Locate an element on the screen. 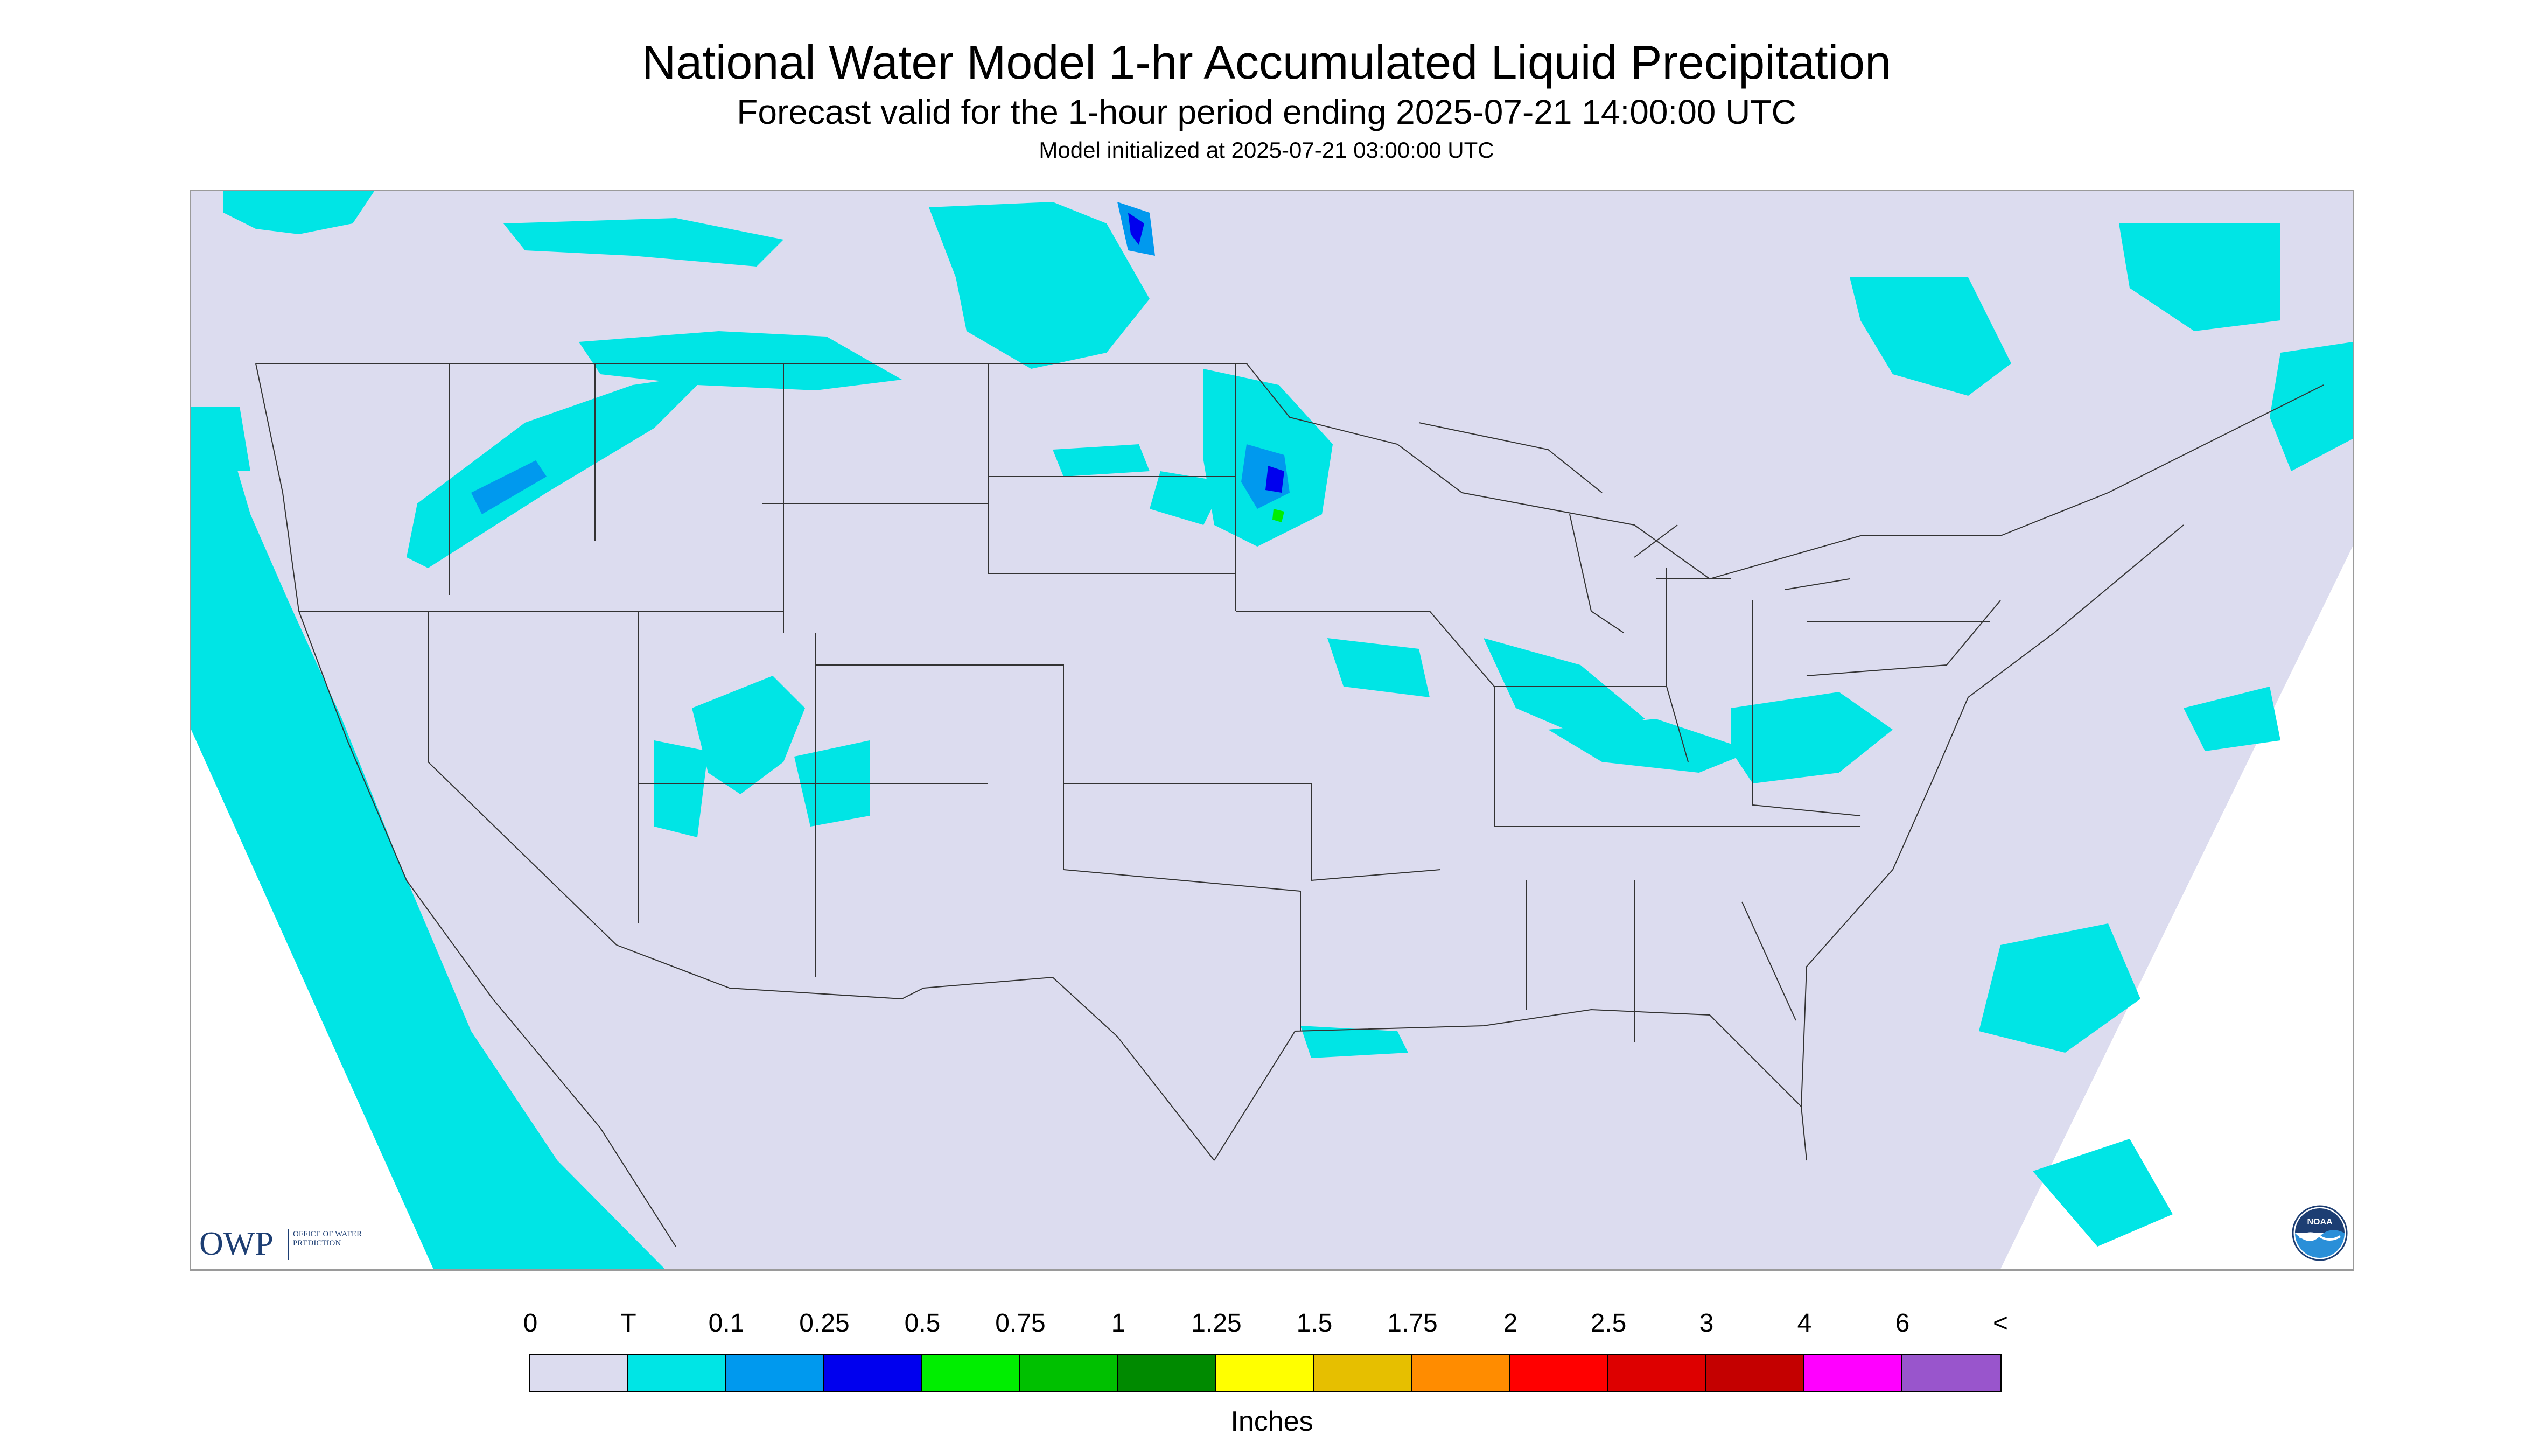 This screenshot has width=2533, height=1456. precip-pacific-coast is located at coordinates (428, 843).